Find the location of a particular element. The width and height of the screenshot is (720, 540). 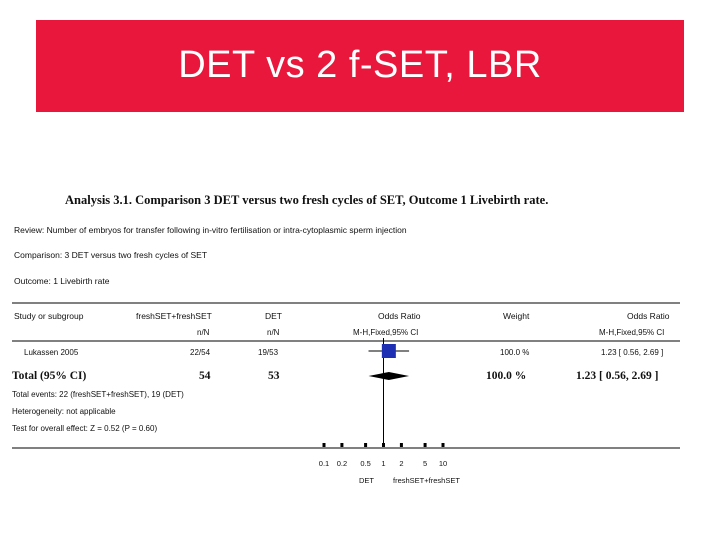

subheader-group1: n/N is located at coordinates (203, 332).